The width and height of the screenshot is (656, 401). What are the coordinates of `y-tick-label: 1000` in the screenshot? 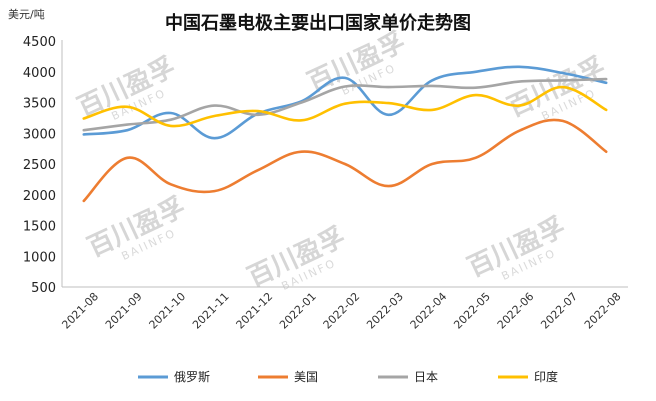 It's located at (39, 257).